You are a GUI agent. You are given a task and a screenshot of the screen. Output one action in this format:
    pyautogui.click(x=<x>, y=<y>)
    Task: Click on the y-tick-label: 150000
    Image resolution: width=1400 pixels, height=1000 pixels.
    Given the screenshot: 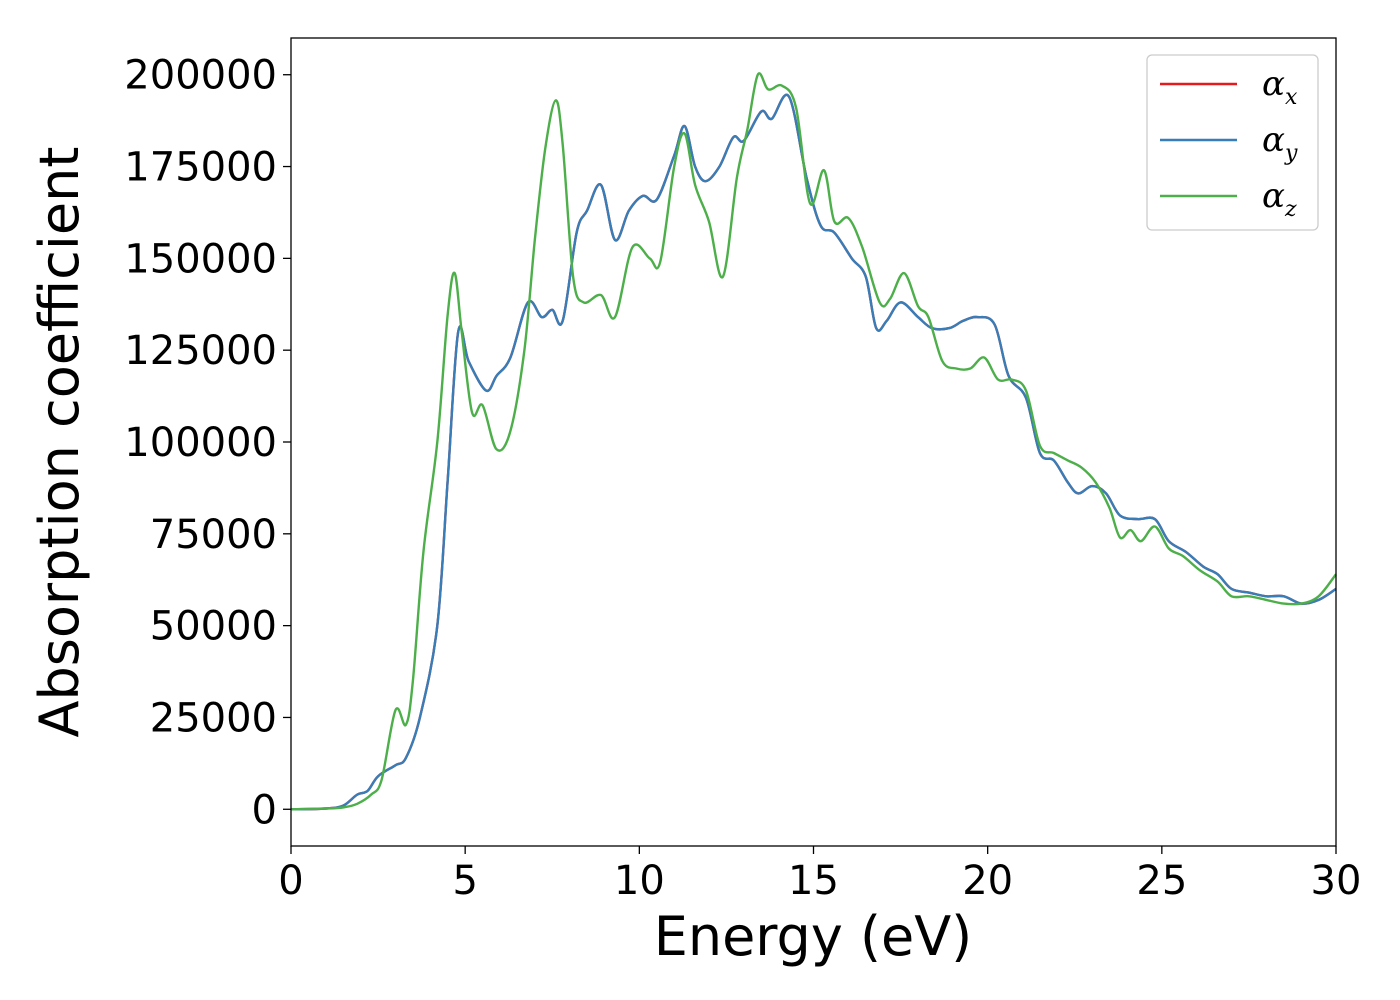 What is the action you would take?
    pyautogui.click(x=200, y=259)
    